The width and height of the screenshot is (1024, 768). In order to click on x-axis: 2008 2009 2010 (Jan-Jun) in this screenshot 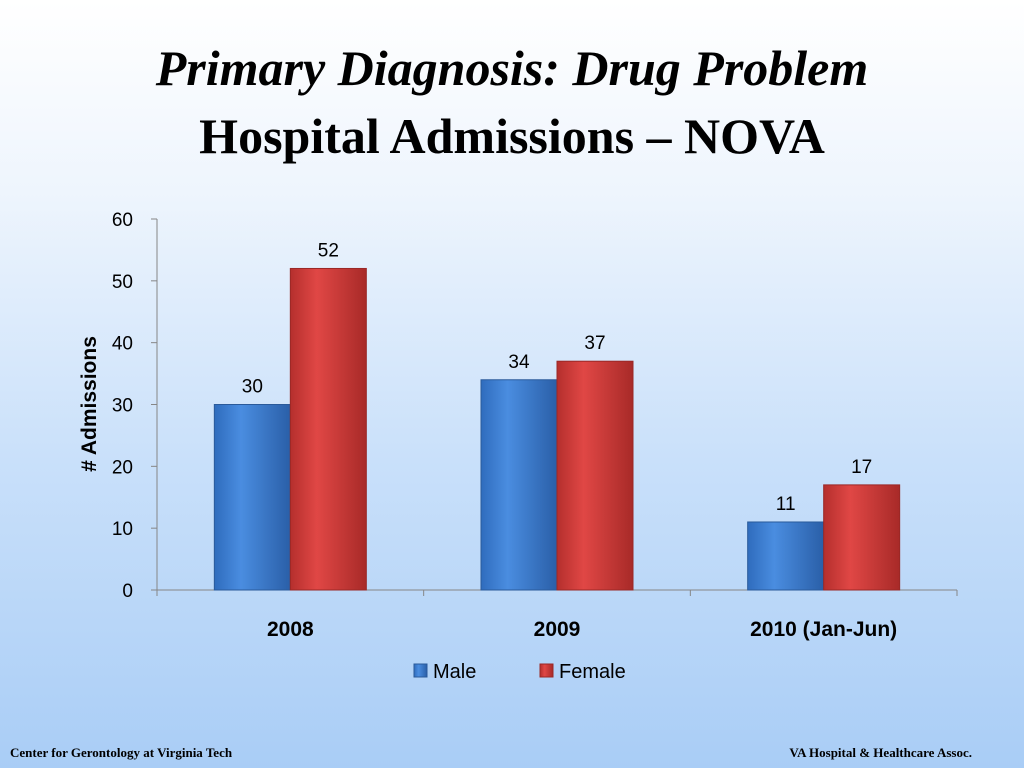, I will do `click(557, 615)`.